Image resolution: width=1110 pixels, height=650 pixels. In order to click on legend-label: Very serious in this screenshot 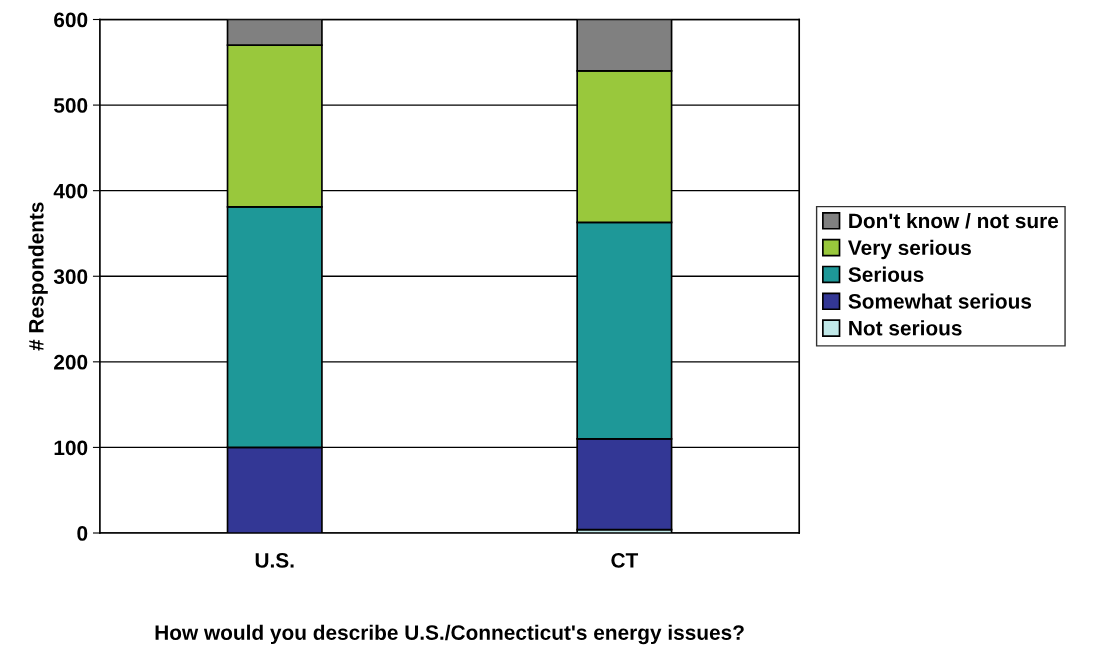, I will do `click(909, 249)`.